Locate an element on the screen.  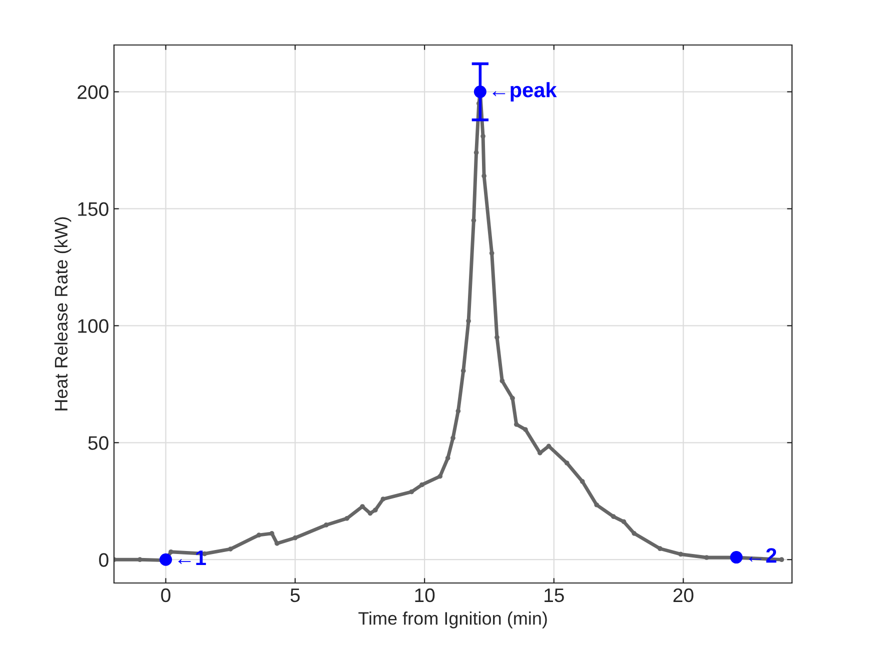
x-tick-label: 5 is located at coordinates (295, 595).